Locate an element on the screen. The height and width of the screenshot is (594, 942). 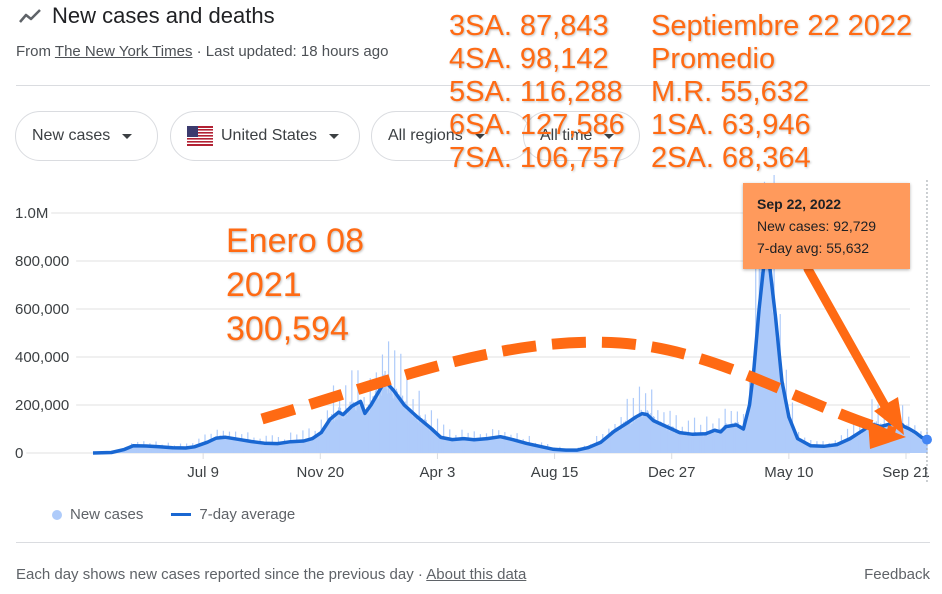
last-updated: · Last updated: 18 hours ago is located at coordinates (290, 51).